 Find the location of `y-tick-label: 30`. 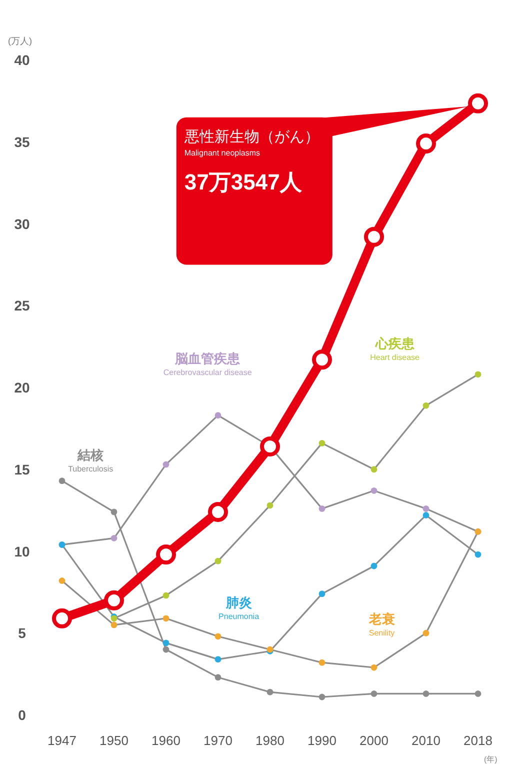

y-tick-label: 30 is located at coordinates (22, 224).